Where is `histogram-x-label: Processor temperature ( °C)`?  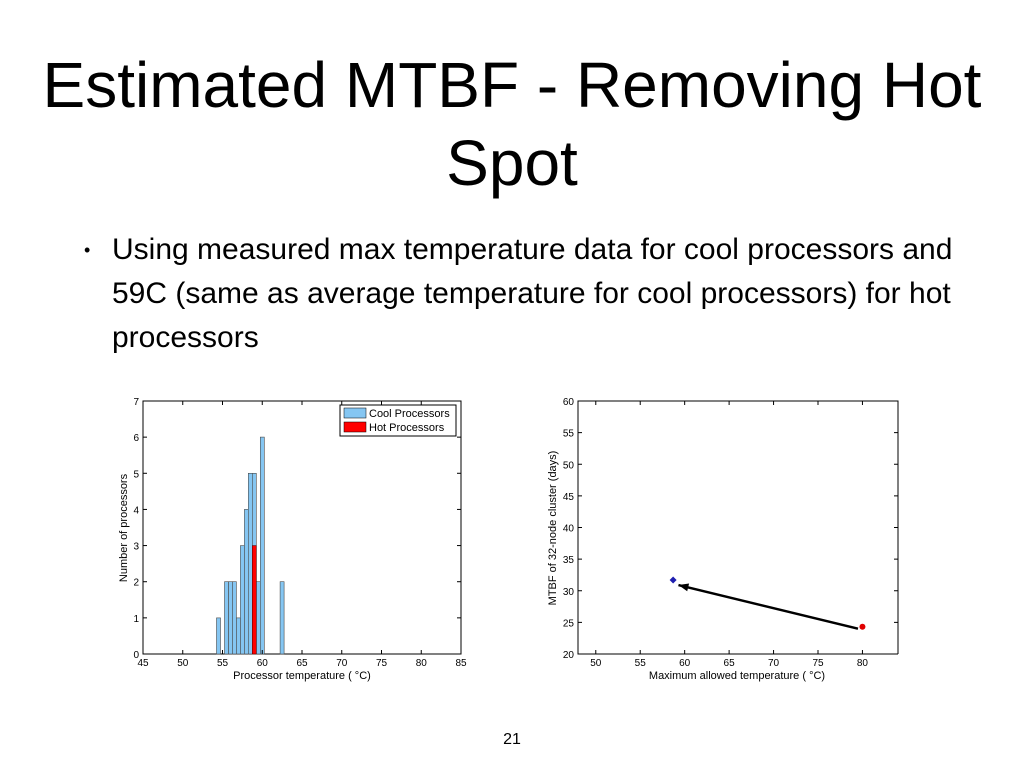
histogram-x-label: Processor temperature ( °C) is located at coordinates (302, 676).